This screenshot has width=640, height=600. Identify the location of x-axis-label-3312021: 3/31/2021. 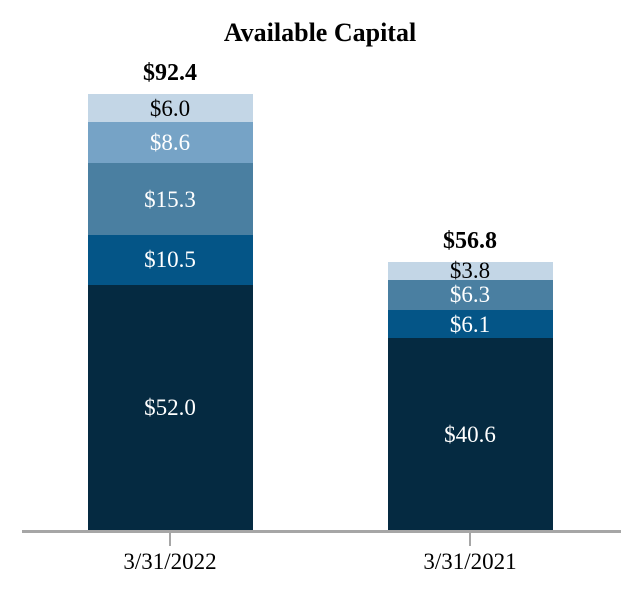
(470, 561).